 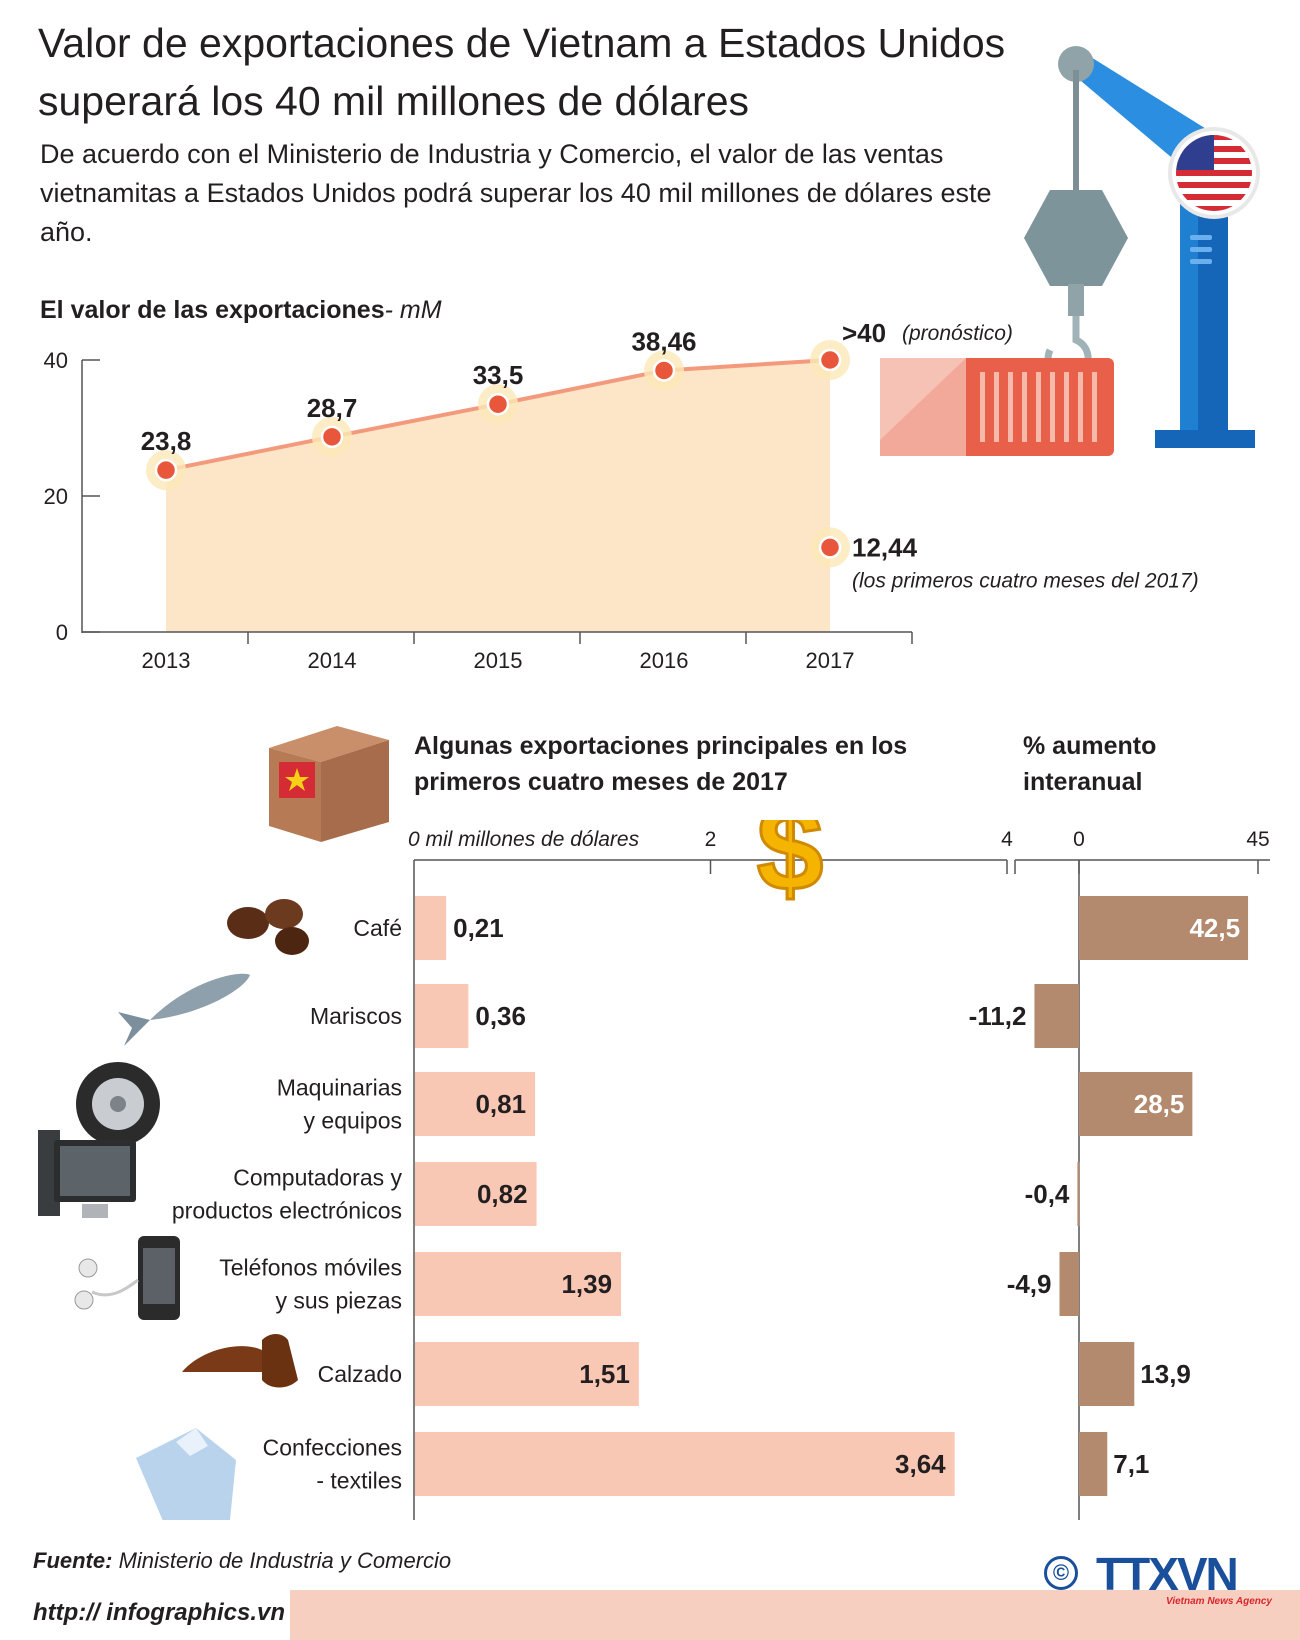 What do you see at coordinates (332, 408) in the screenshot?
I see `data-label: 28,7` at bounding box center [332, 408].